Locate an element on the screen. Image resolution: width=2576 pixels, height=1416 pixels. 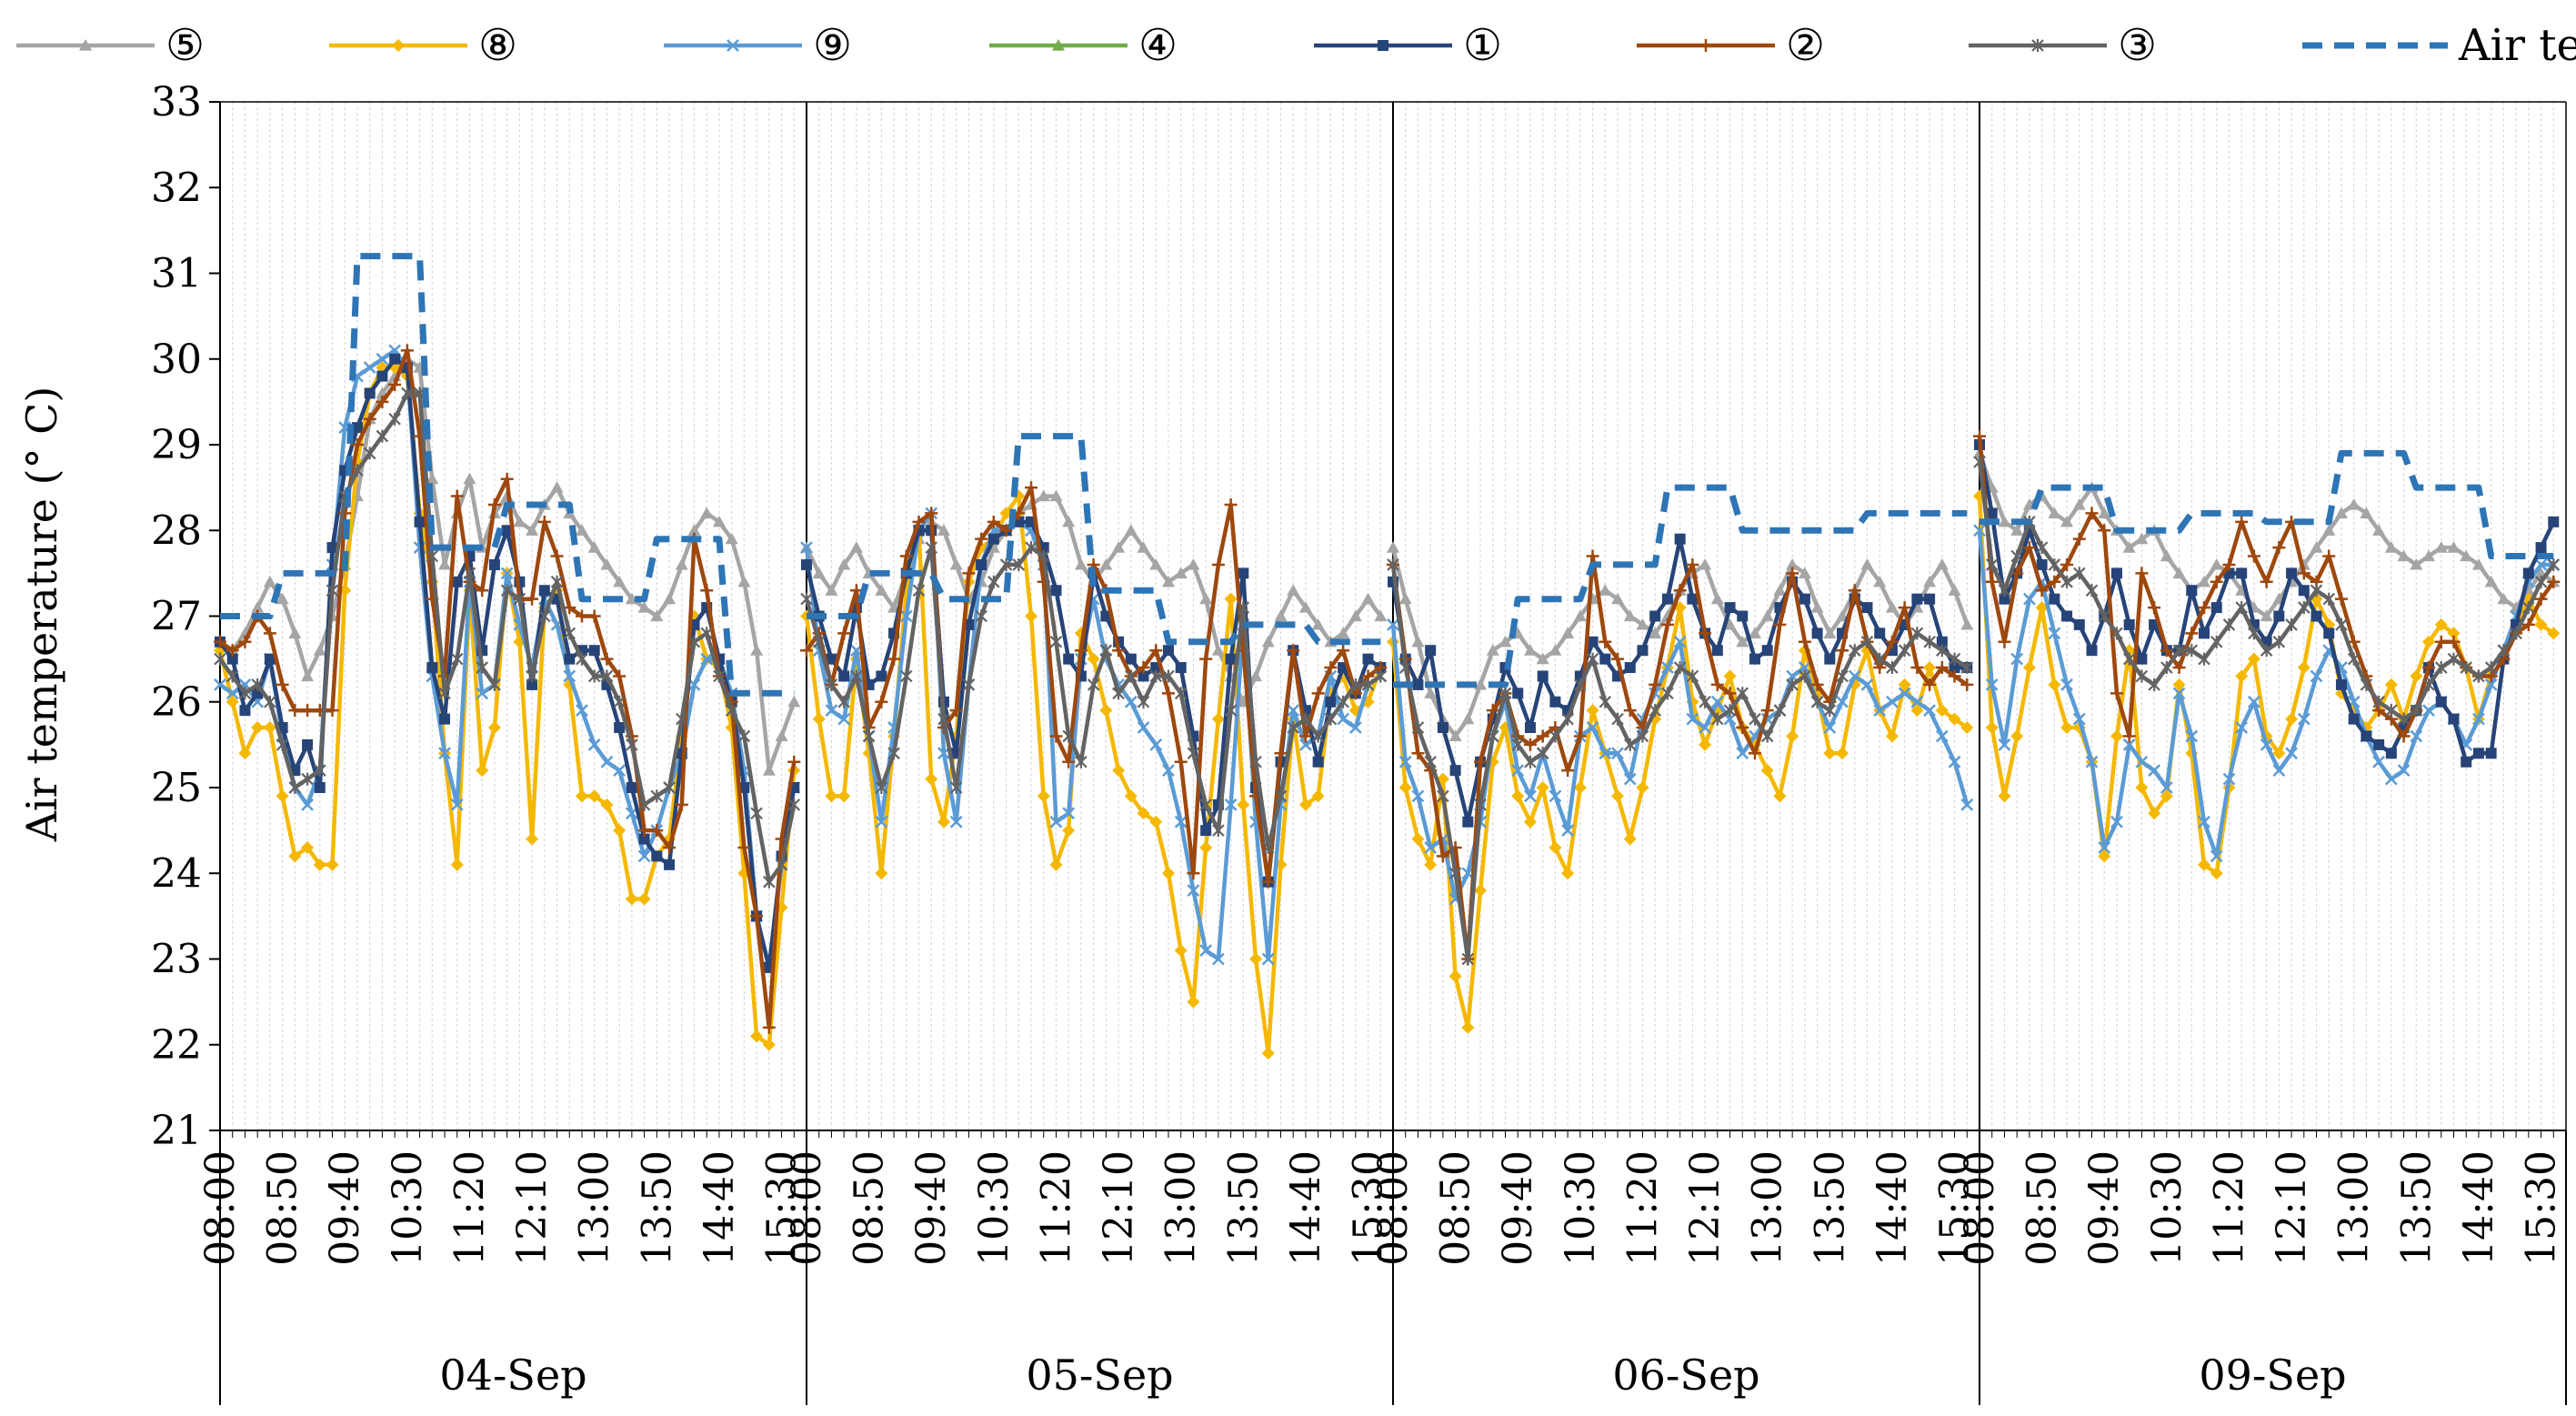
x-tick-label: 14:40 is located at coordinates (1892, 1208).